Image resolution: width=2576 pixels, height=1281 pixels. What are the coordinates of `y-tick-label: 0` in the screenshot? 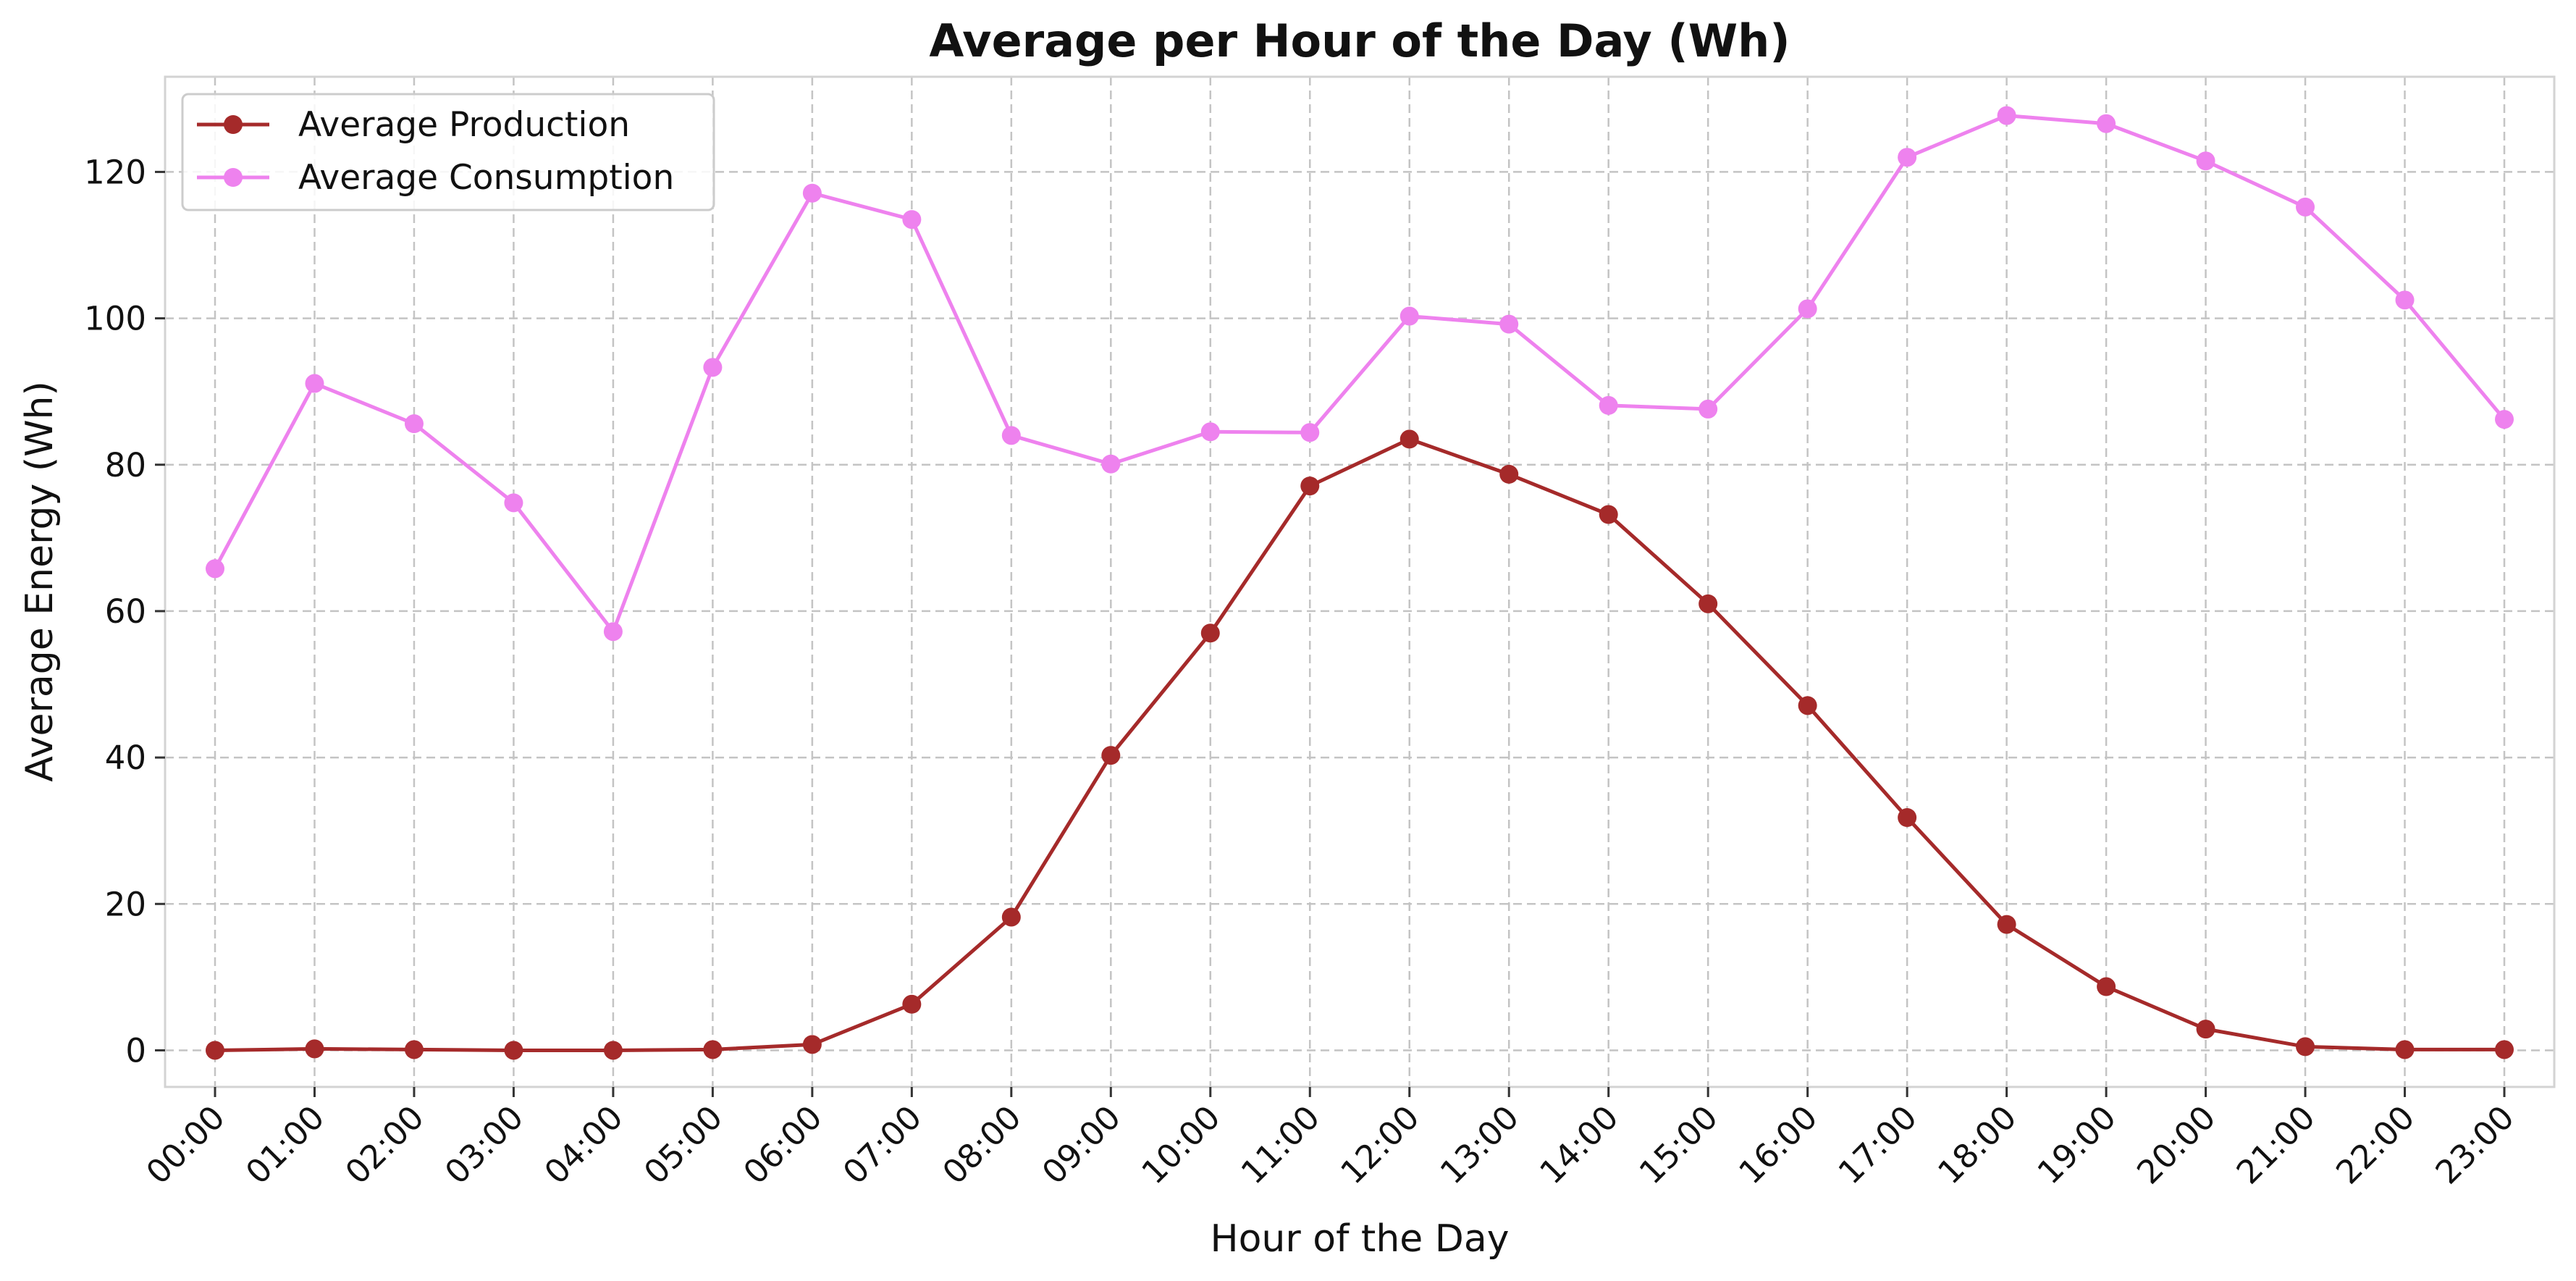 It's located at (135, 1050).